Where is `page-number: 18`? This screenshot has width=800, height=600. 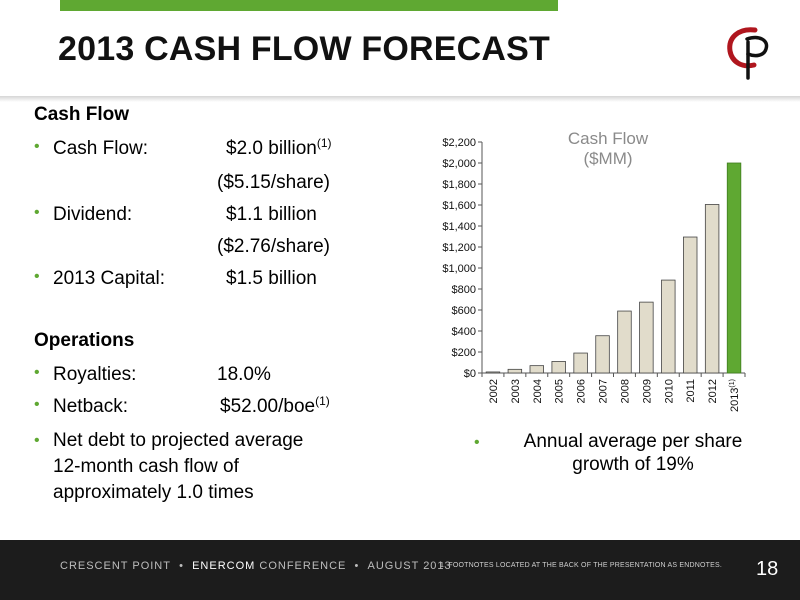
page-number: 18 is located at coordinates (767, 569).